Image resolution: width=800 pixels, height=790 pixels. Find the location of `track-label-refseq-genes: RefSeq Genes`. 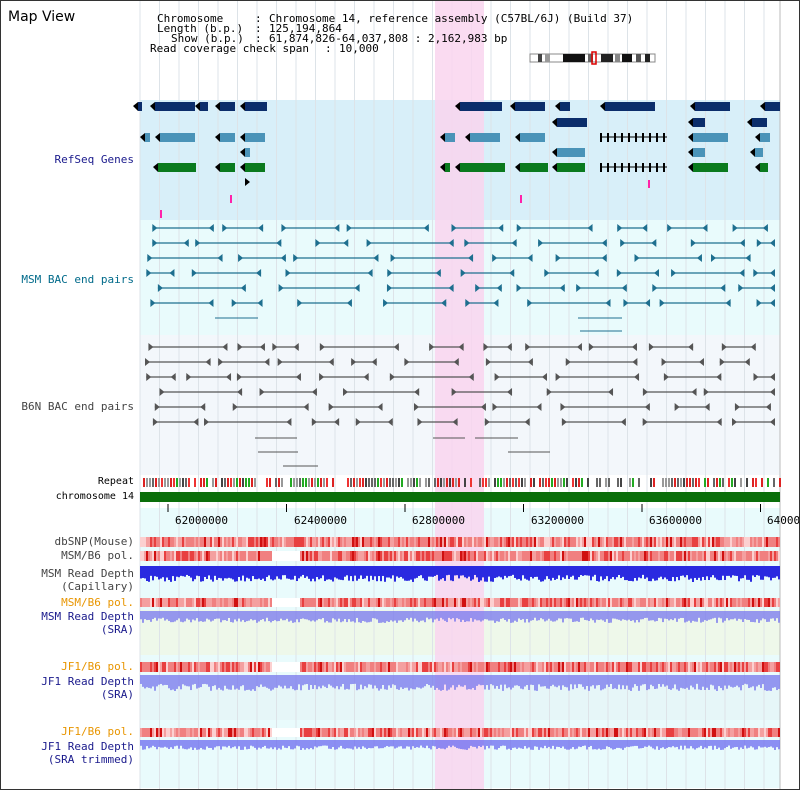

track-label-refseq-genes: RefSeq Genes is located at coordinates (94, 159).